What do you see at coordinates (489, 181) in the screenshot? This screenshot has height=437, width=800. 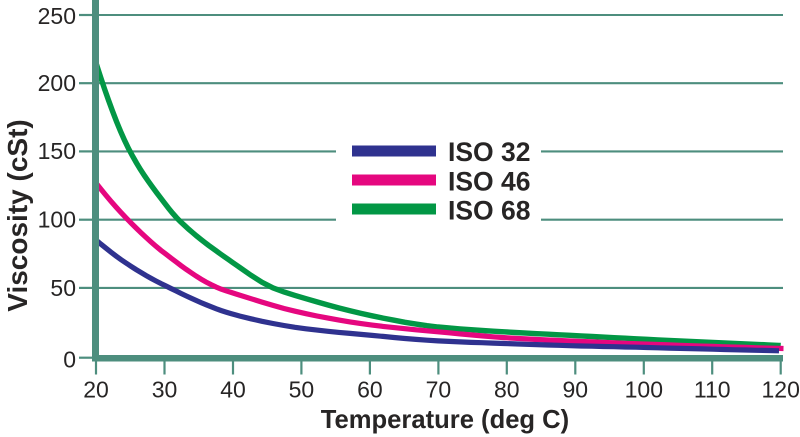 I see `svg-text: ISO 46` at bounding box center [489, 181].